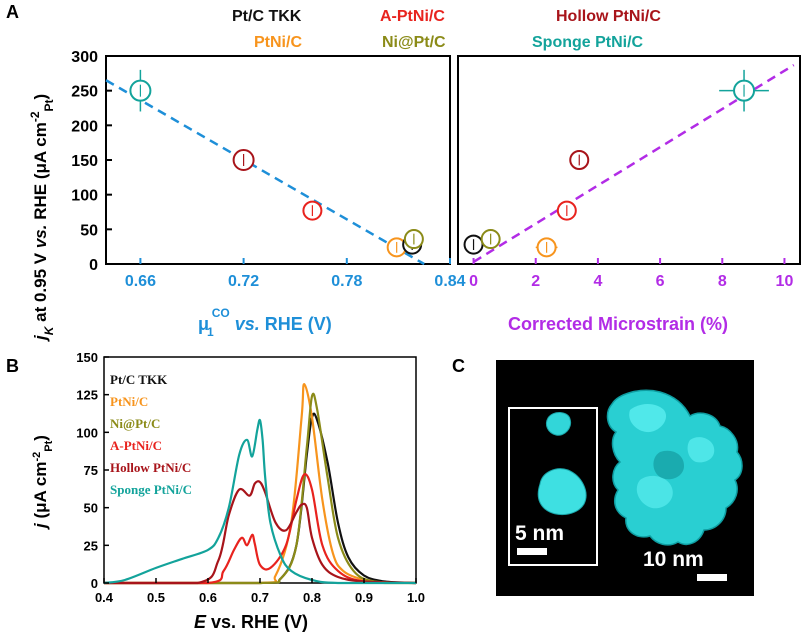 This screenshot has height=638, width=809. I want to click on scalebar-inset, so click(532, 551).